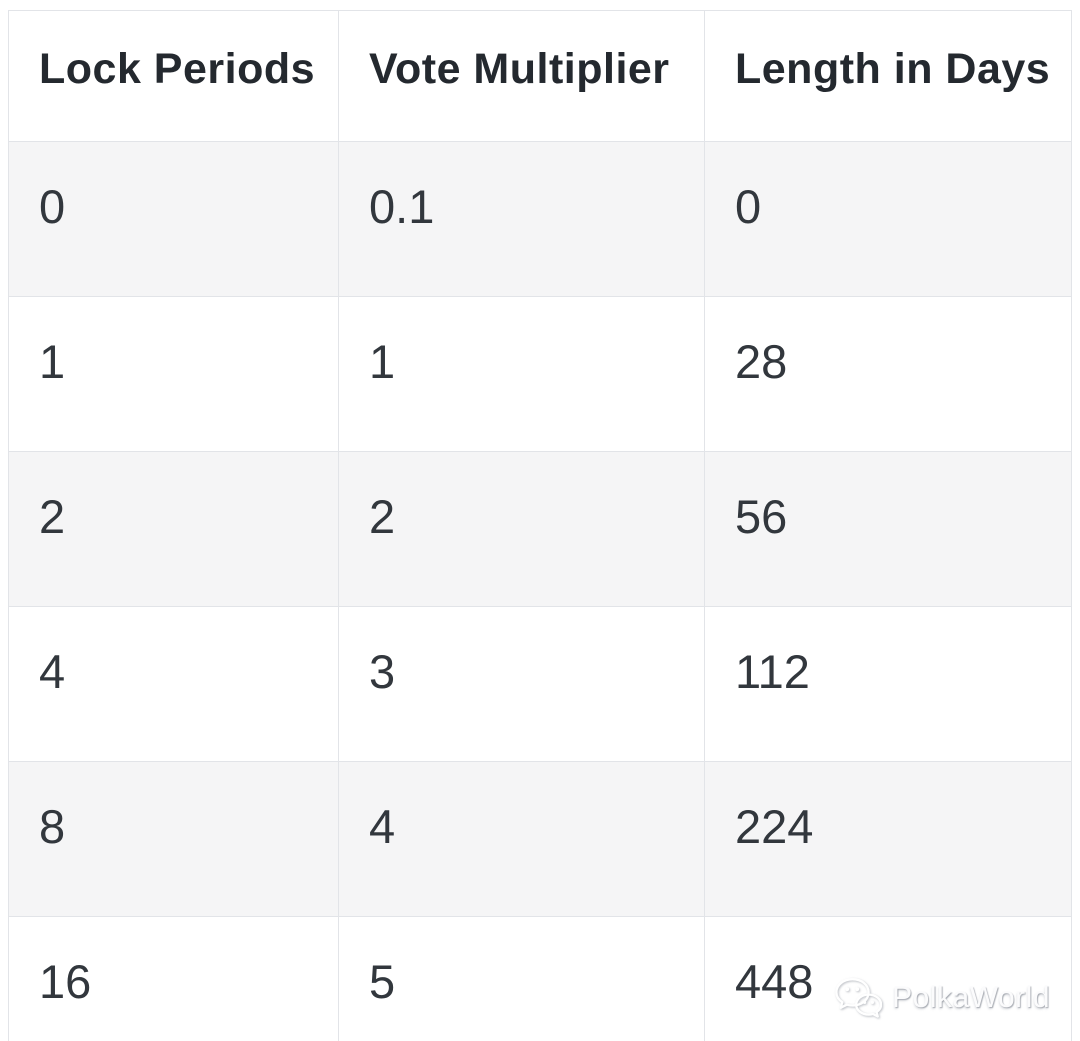 This screenshot has width=1080, height=1041. Describe the element at coordinates (173, 529) in the screenshot. I see `cell-lock-periods: 2` at that location.